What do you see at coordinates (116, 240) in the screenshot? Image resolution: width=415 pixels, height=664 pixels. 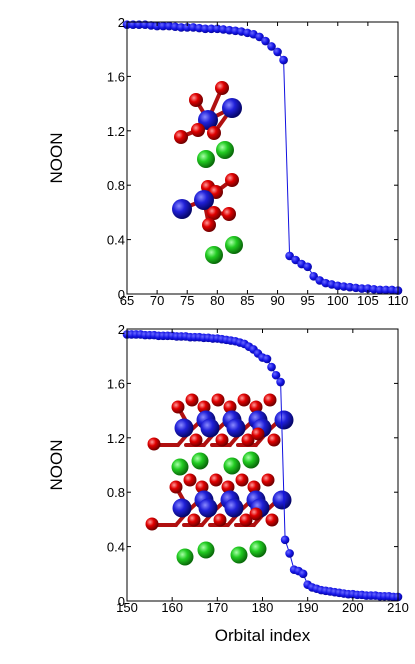 I see `y-tick-label: 0.4` at bounding box center [116, 240].